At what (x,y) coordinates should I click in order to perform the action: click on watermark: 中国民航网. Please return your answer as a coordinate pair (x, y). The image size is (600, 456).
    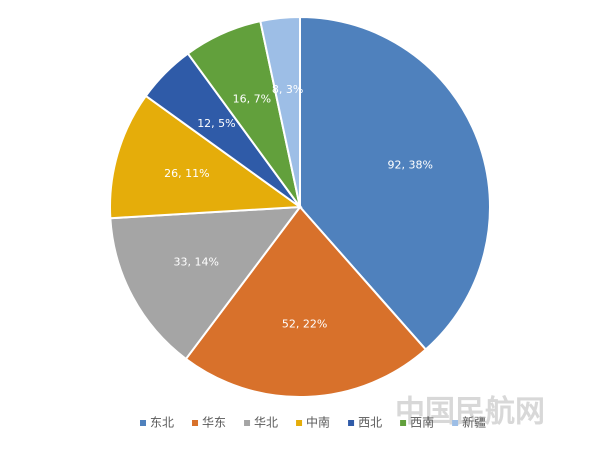
    Looking at the image, I should click on (470, 412).